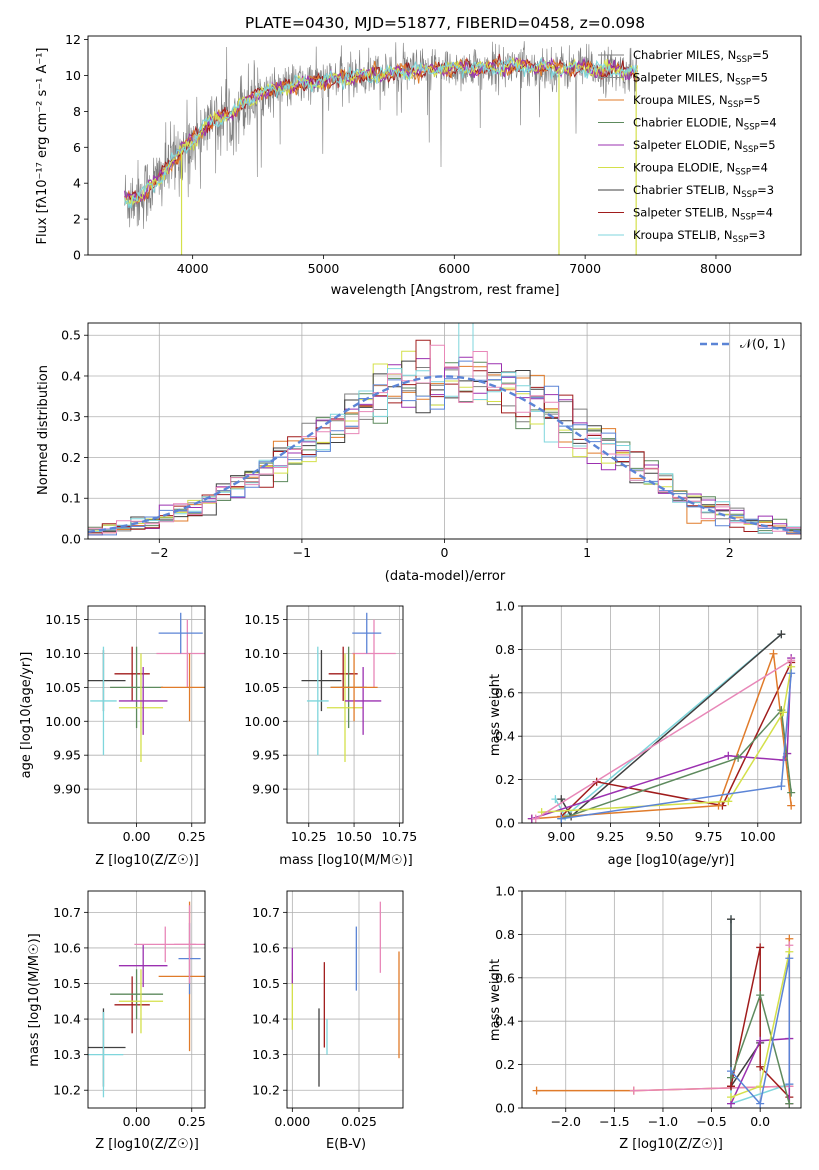 Image resolution: width=819 pixels, height=1170 pixels. I want to click on age_vs_mass-ytick-label: 9.95, so click(266, 755).